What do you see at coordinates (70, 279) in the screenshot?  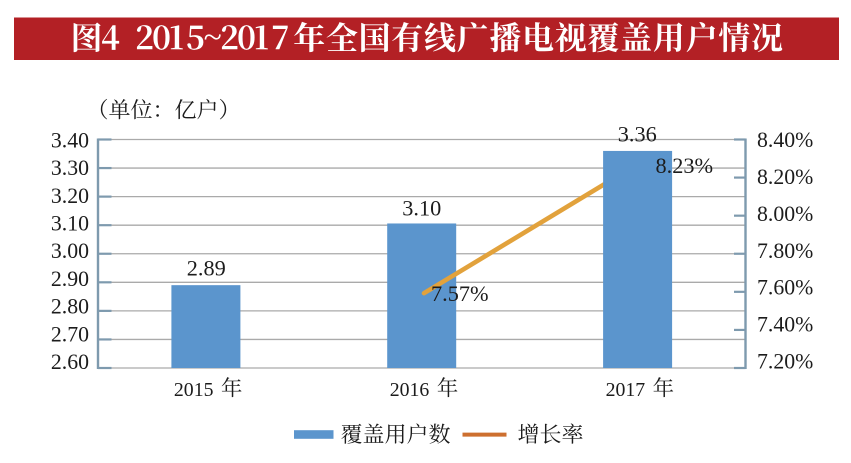 I see `svg-text: 2.90` at bounding box center [70, 279].